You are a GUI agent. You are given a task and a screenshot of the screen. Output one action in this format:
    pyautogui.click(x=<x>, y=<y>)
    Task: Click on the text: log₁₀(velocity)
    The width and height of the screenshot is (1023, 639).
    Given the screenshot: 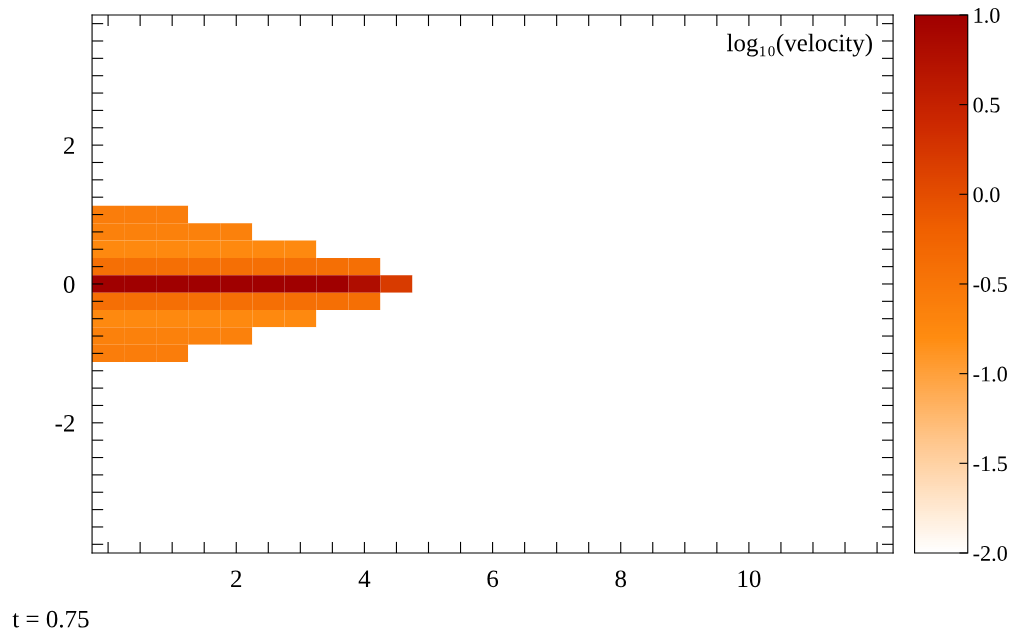 What is the action you would take?
    pyautogui.click(x=799, y=45)
    